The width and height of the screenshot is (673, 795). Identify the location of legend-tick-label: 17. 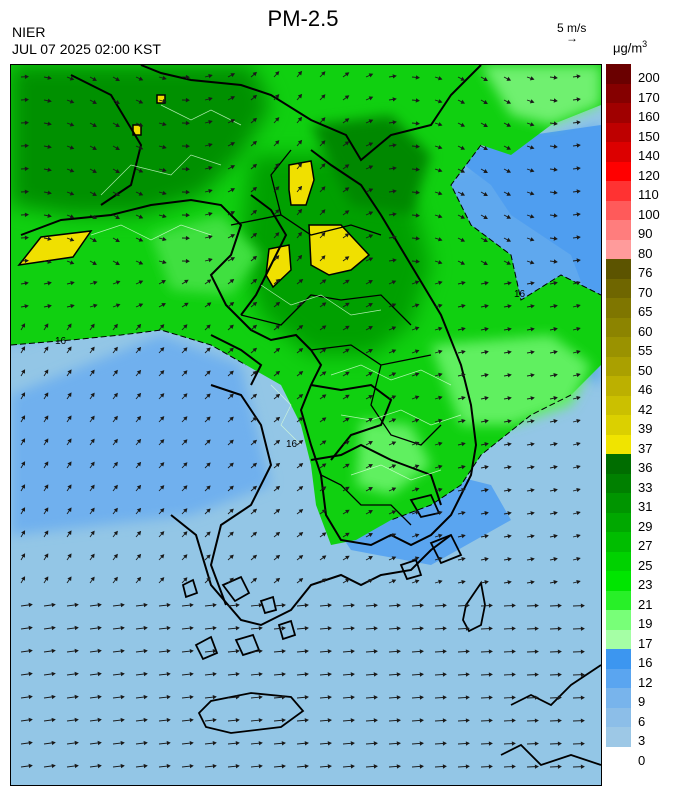
(645, 643).